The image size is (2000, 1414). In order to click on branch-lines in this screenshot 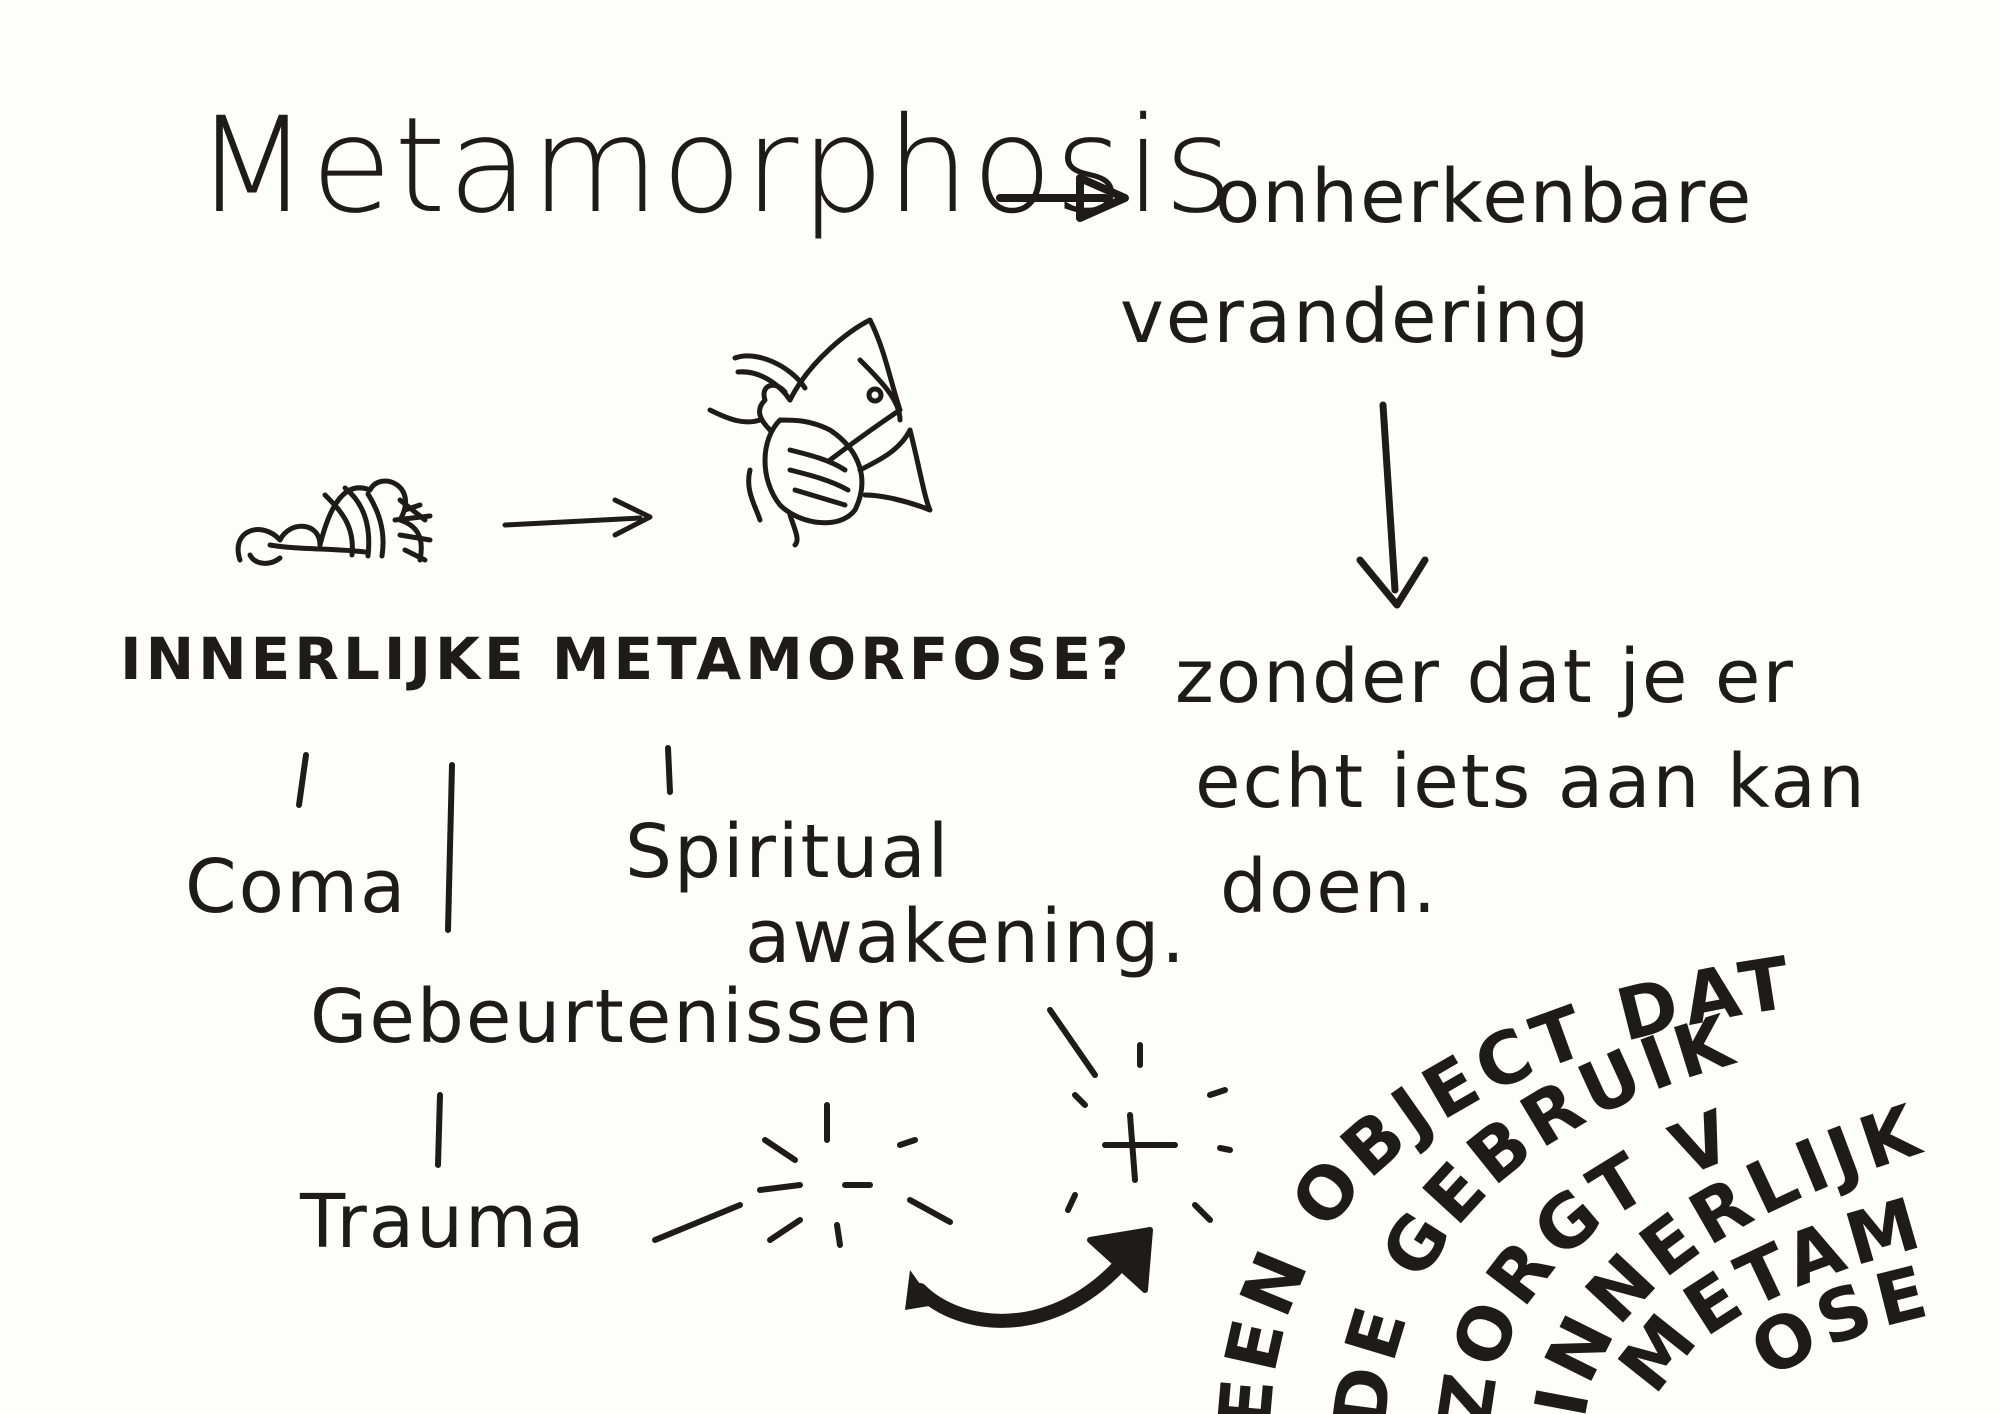, I will do `click(484, 956)`.